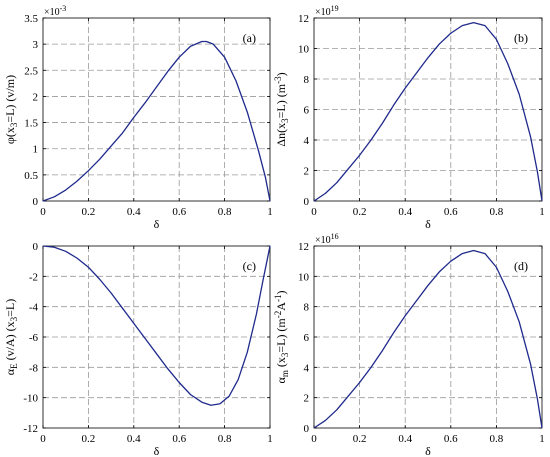  I want to click on y-tick-label: -10, so click(30, 399).